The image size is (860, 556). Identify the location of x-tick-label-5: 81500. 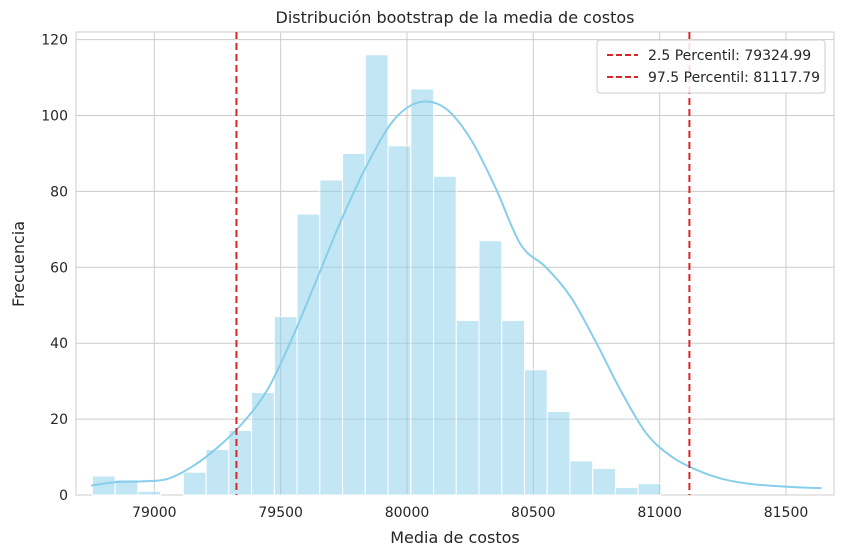
(786, 513).